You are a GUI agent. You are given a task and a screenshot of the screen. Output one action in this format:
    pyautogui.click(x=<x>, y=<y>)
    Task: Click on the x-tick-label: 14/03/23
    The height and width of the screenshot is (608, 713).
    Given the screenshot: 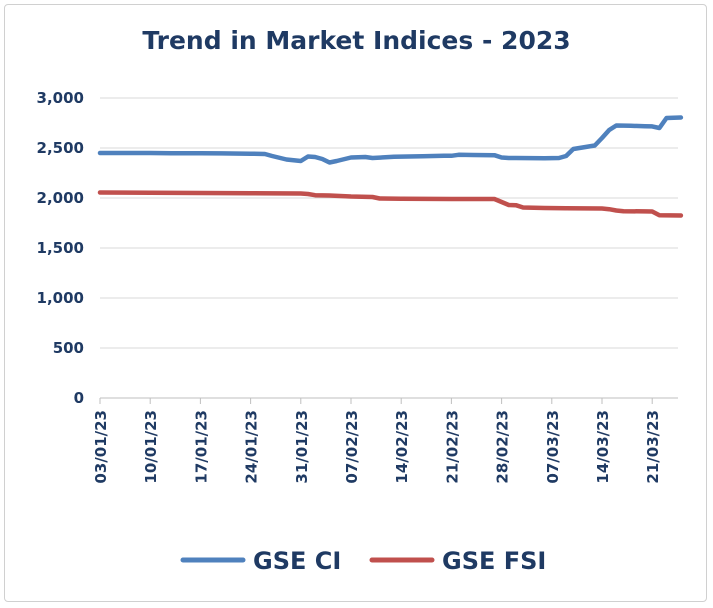 What is the action you would take?
    pyautogui.click(x=603, y=447)
    